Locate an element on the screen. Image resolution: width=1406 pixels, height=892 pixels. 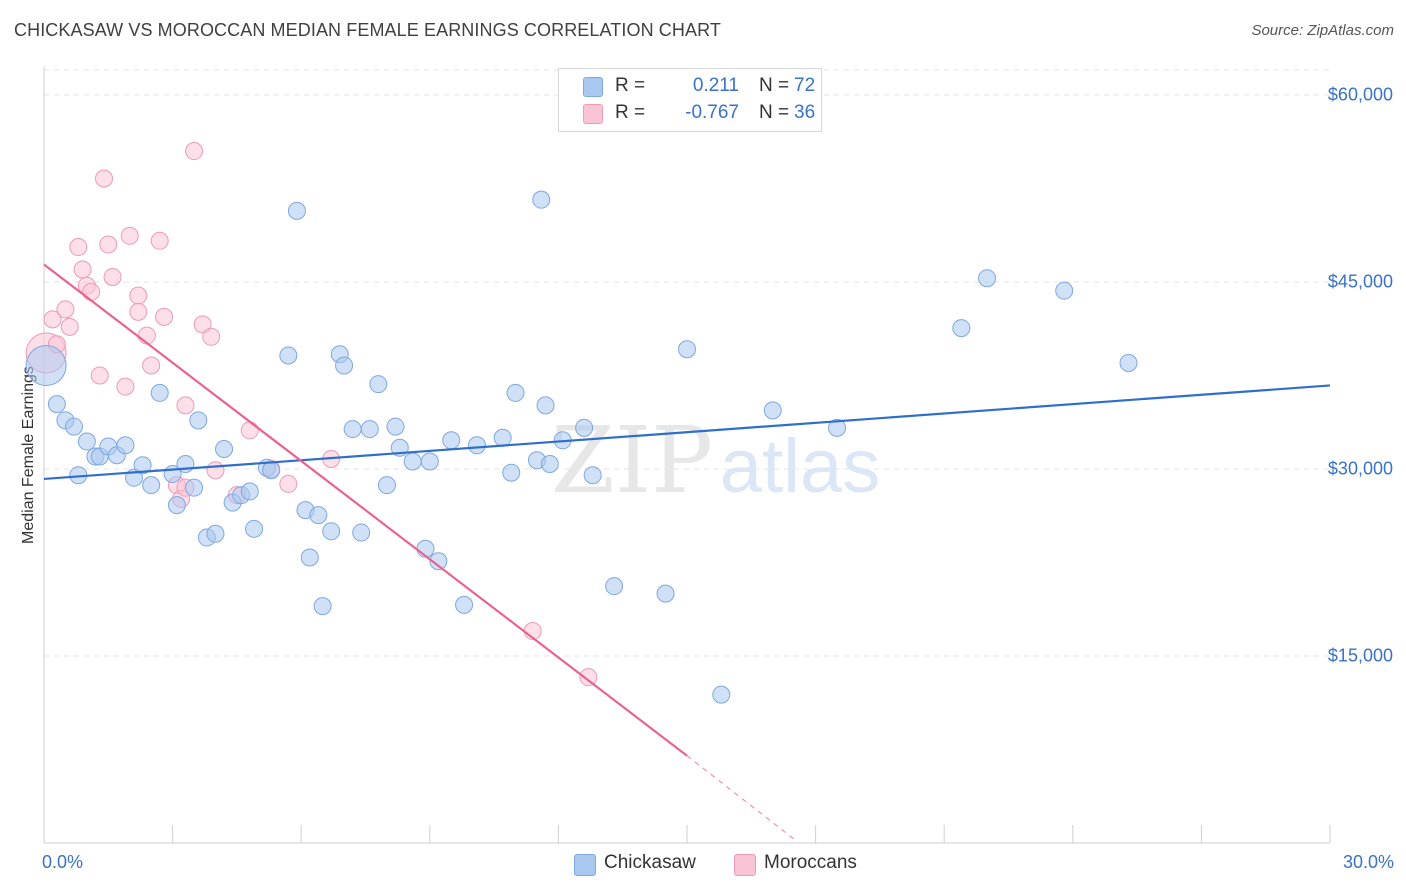
legend-label-chickasaw: Chickasaw is located at coordinates (650, 862).